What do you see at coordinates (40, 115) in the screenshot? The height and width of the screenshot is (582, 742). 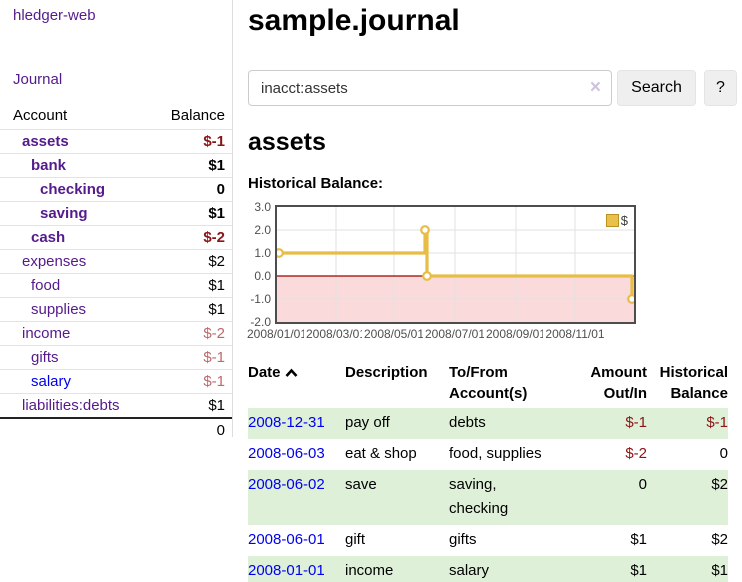 I see `account-column-header: Account` at bounding box center [40, 115].